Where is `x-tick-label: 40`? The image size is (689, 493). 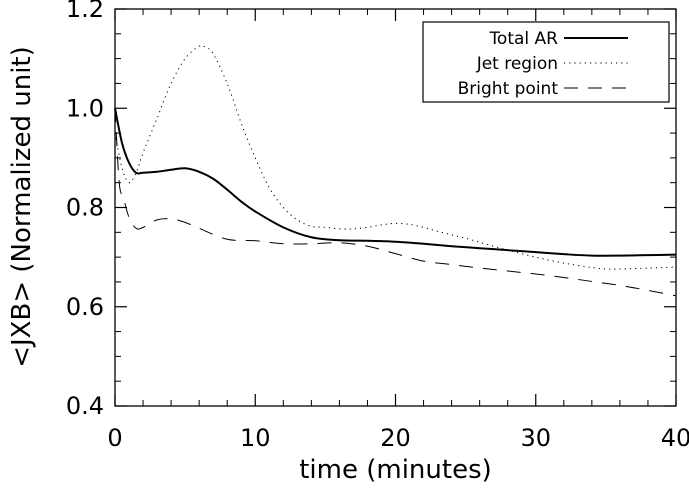 x-tick-label: 40 is located at coordinates (675, 438).